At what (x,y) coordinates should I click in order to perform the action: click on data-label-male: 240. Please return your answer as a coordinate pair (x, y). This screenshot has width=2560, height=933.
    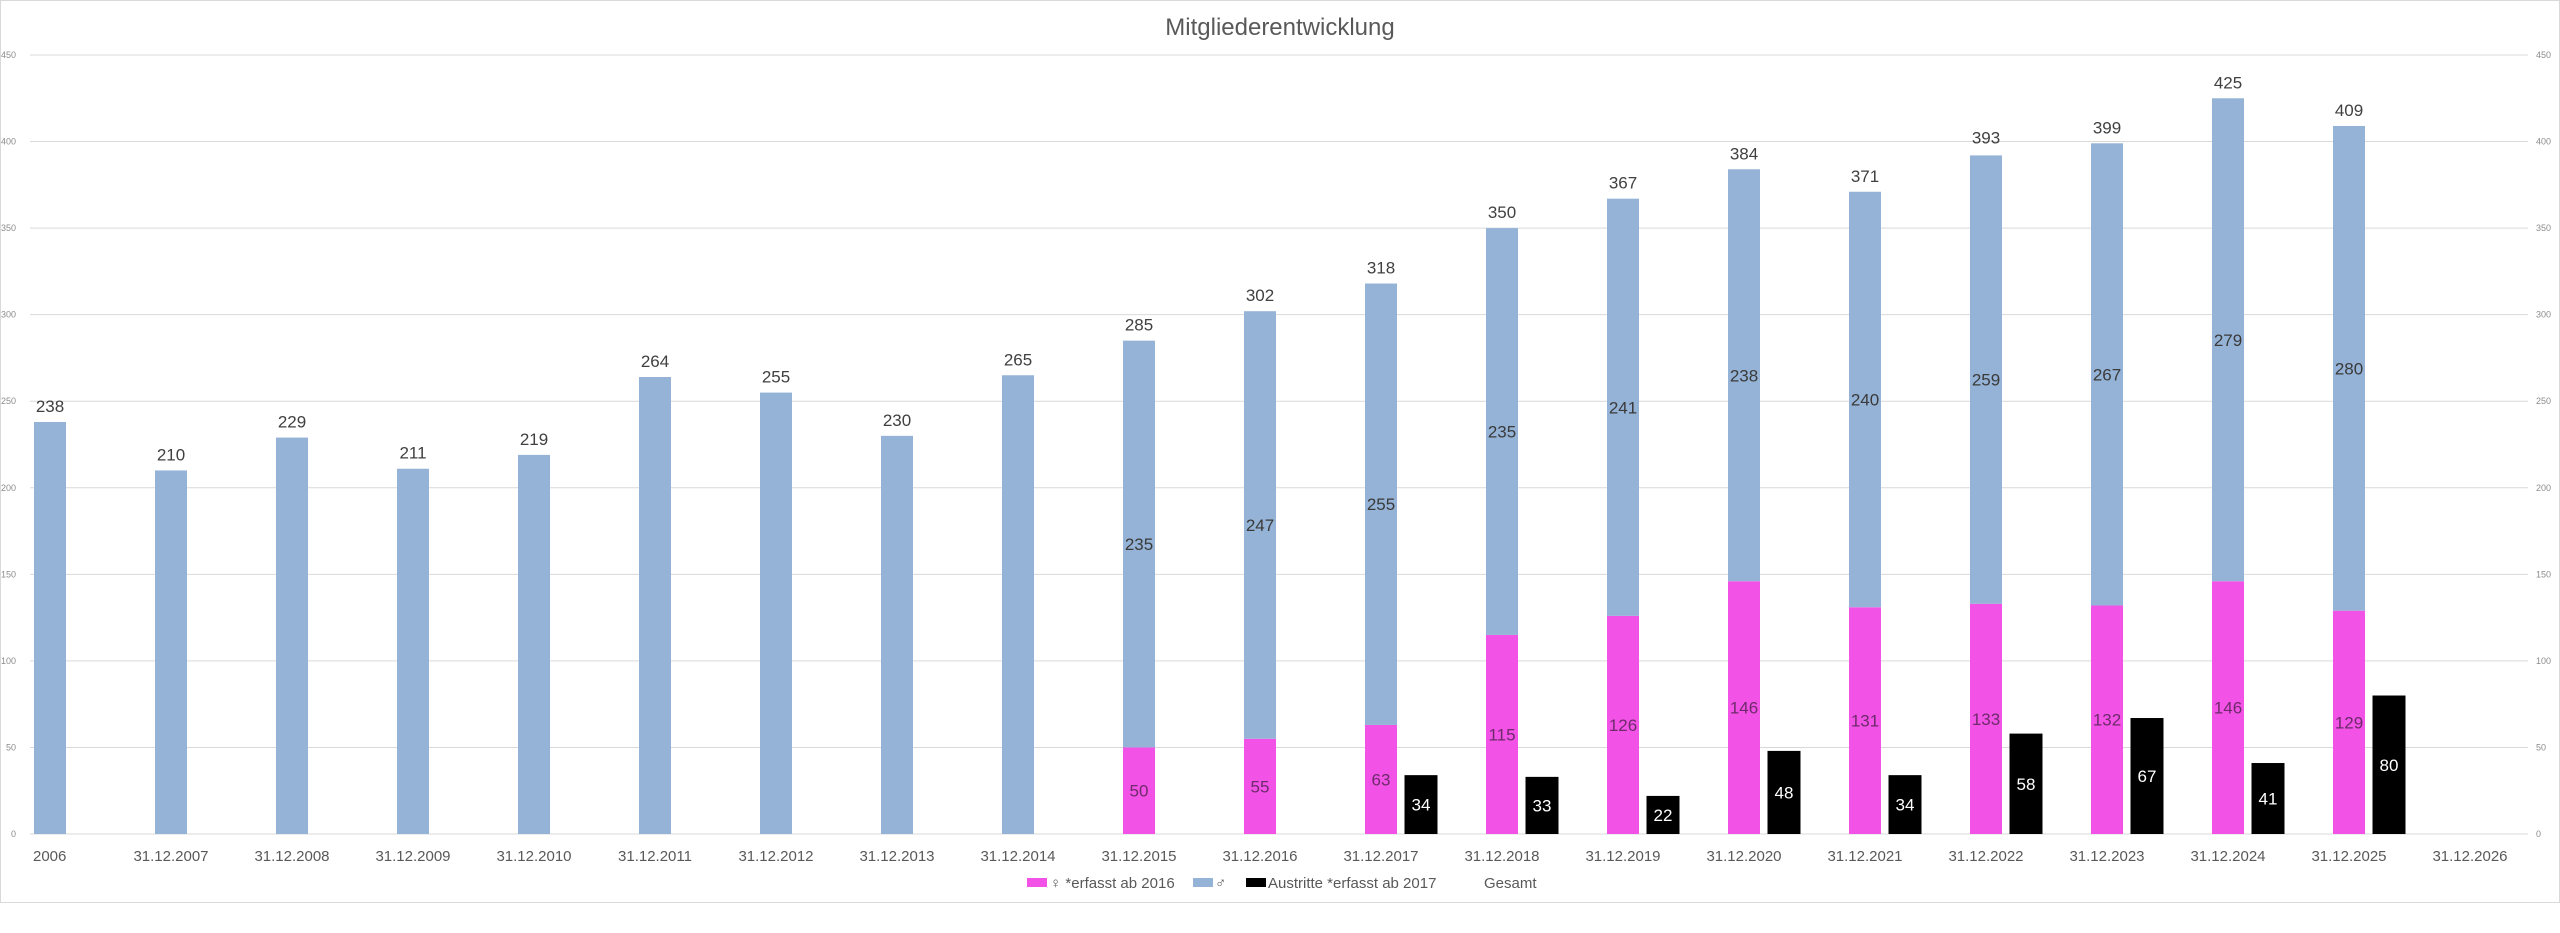
    Looking at the image, I should click on (1865, 399).